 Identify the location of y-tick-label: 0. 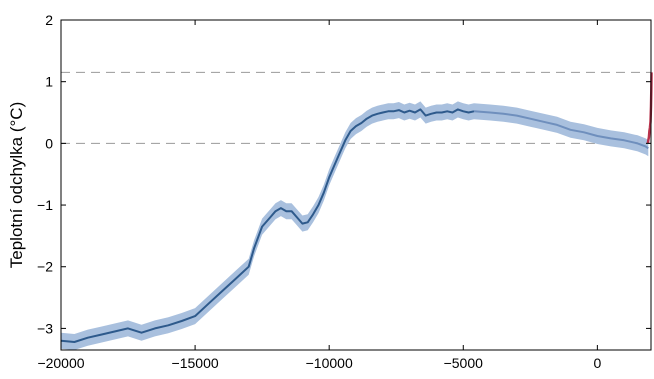
(49, 143).